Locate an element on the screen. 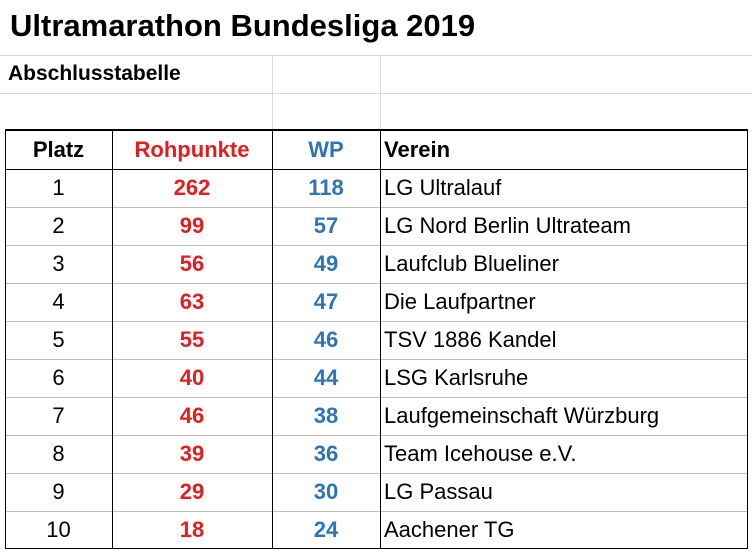 This screenshot has width=752, height=553. table-cell: 47 is located at coordinates (326, 301).